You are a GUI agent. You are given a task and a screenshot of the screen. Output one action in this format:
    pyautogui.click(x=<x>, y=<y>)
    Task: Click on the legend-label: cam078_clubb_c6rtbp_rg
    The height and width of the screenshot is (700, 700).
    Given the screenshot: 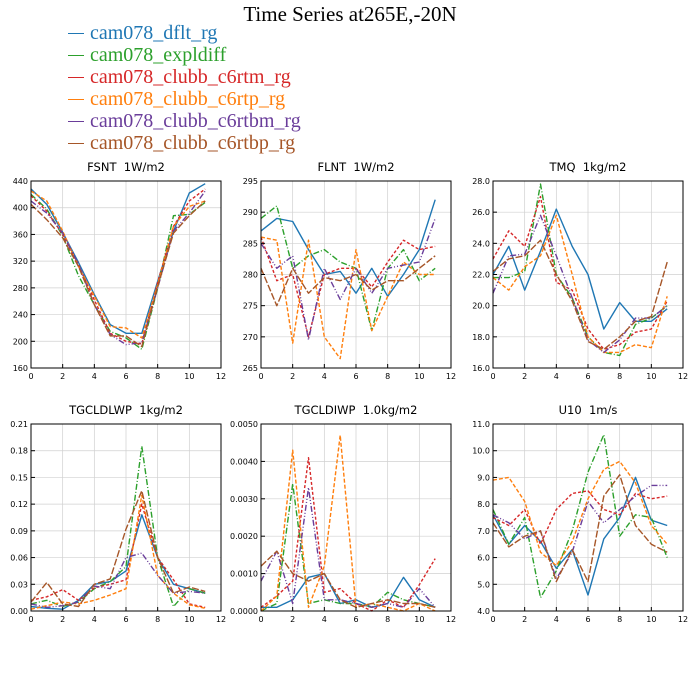 What is the action you would take?
    pyautogui.click(x=193, y=143)
    